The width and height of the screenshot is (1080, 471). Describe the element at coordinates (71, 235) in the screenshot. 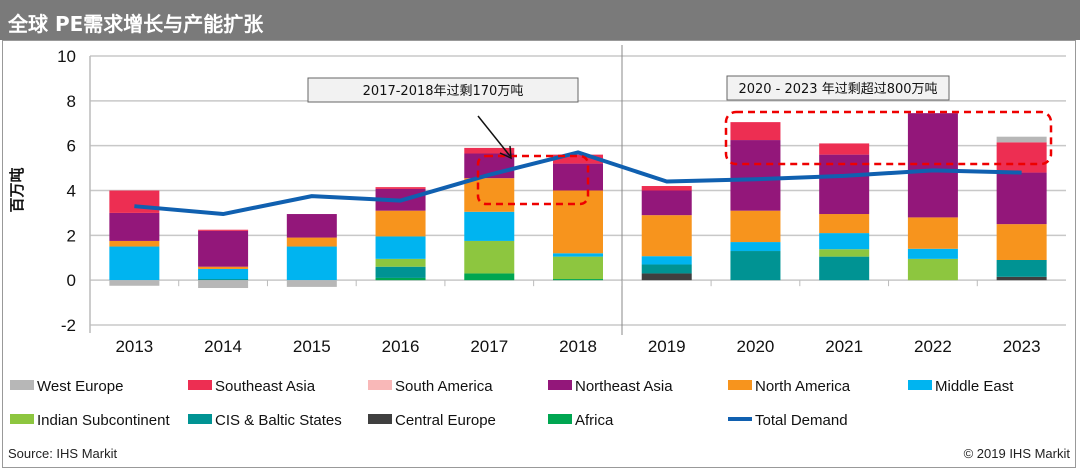

I see `y-tick-label: 2` at that location.